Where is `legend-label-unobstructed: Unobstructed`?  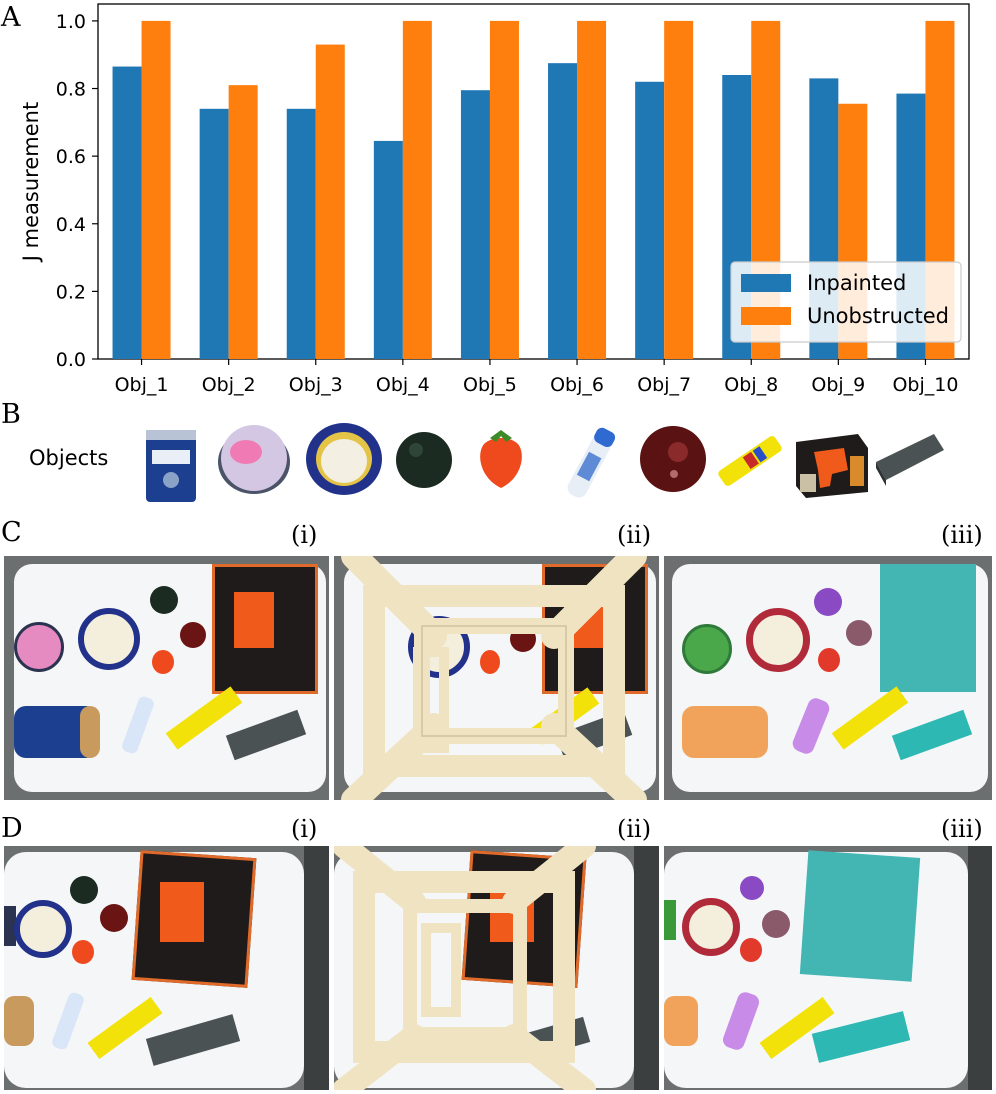
legend-label-unobstructed: Unobstructed is located at coordinates (878, 316).